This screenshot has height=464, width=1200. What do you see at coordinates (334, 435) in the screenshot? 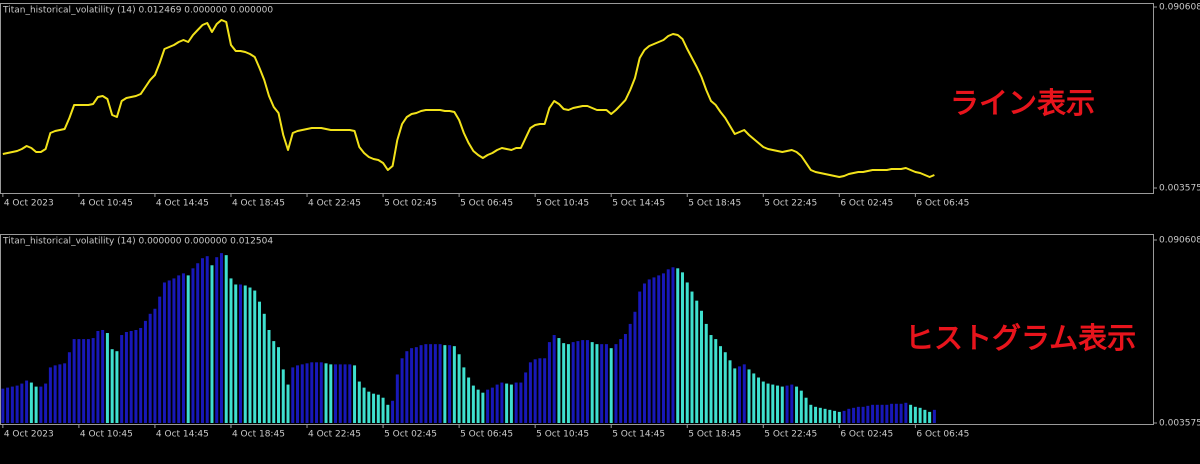
I see `x-tick-label: 4 Oct 22:45` at bounding box center [334, 435].